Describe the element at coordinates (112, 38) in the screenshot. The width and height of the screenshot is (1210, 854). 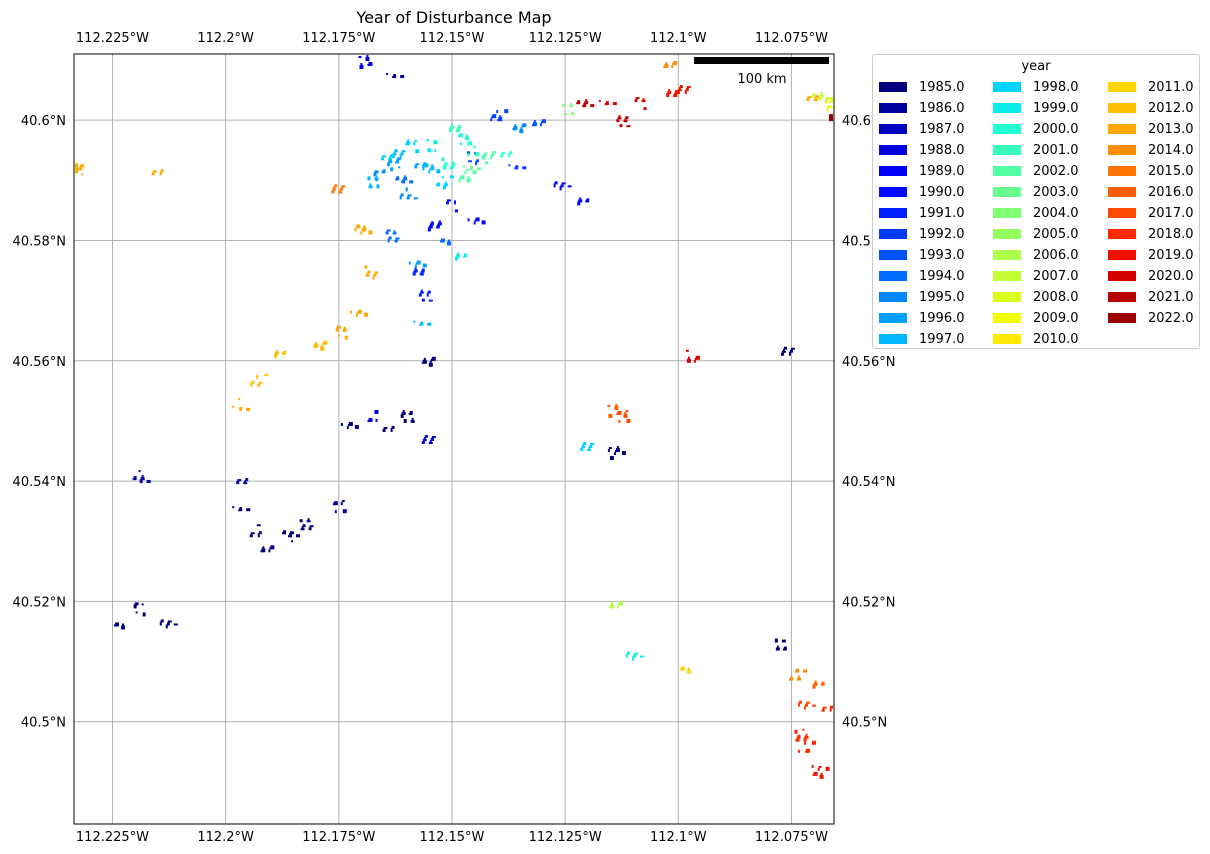
I see `x-tick-label-top: 112.225°W` at that location.